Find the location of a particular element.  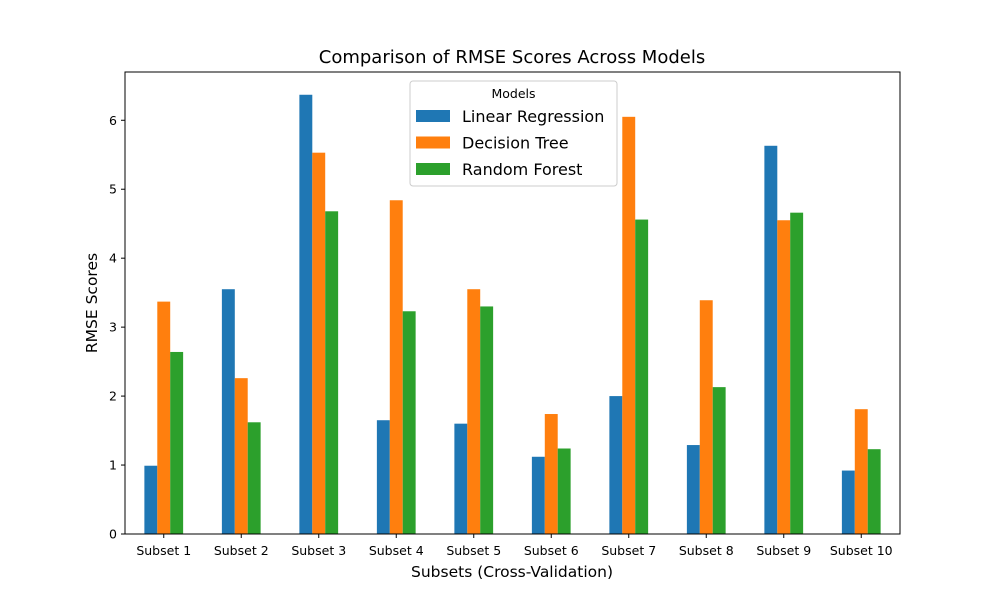

x-tick-label-8: Subset 8 is located at coordinates (706, 550).